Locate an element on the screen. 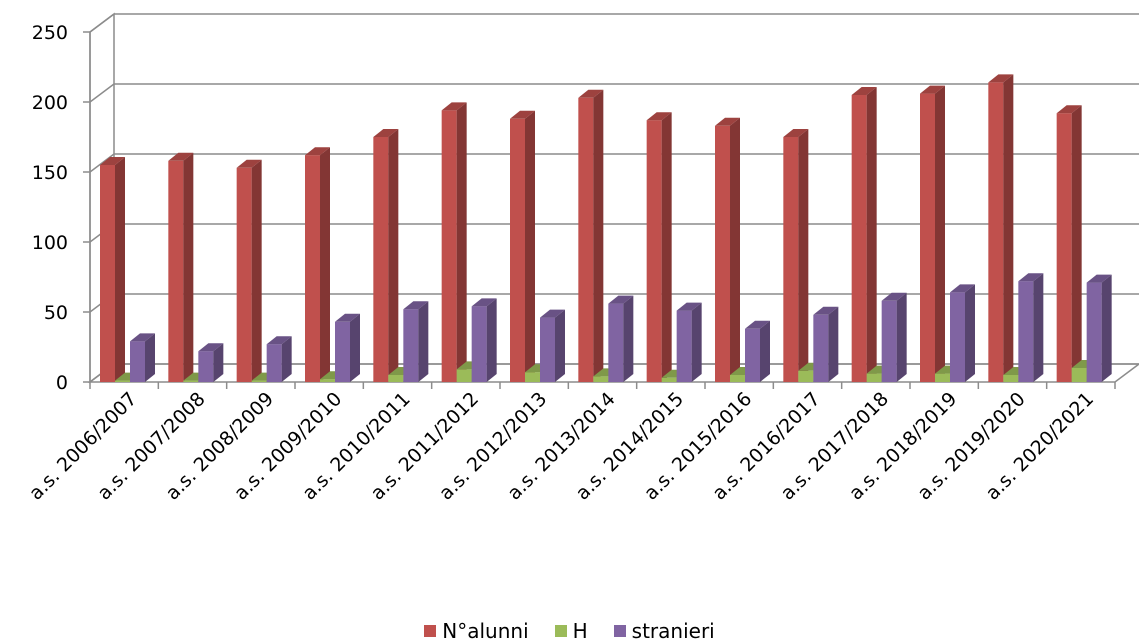 This screenshot has height=643, width=1139. y-tick-label: 50 is located at coordinates (56, 313).